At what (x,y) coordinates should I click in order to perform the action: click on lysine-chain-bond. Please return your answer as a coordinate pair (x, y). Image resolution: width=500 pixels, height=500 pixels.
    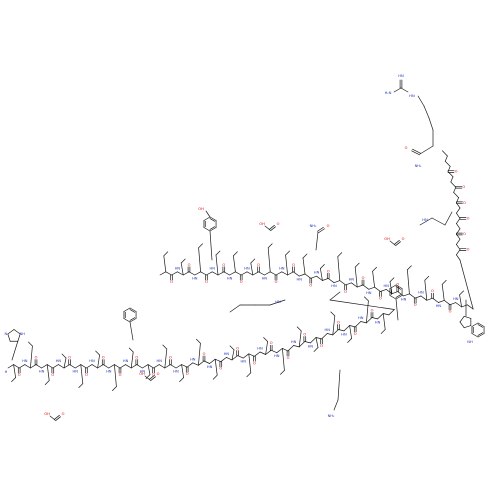
    Looking at the image, I should click on (339, 385).